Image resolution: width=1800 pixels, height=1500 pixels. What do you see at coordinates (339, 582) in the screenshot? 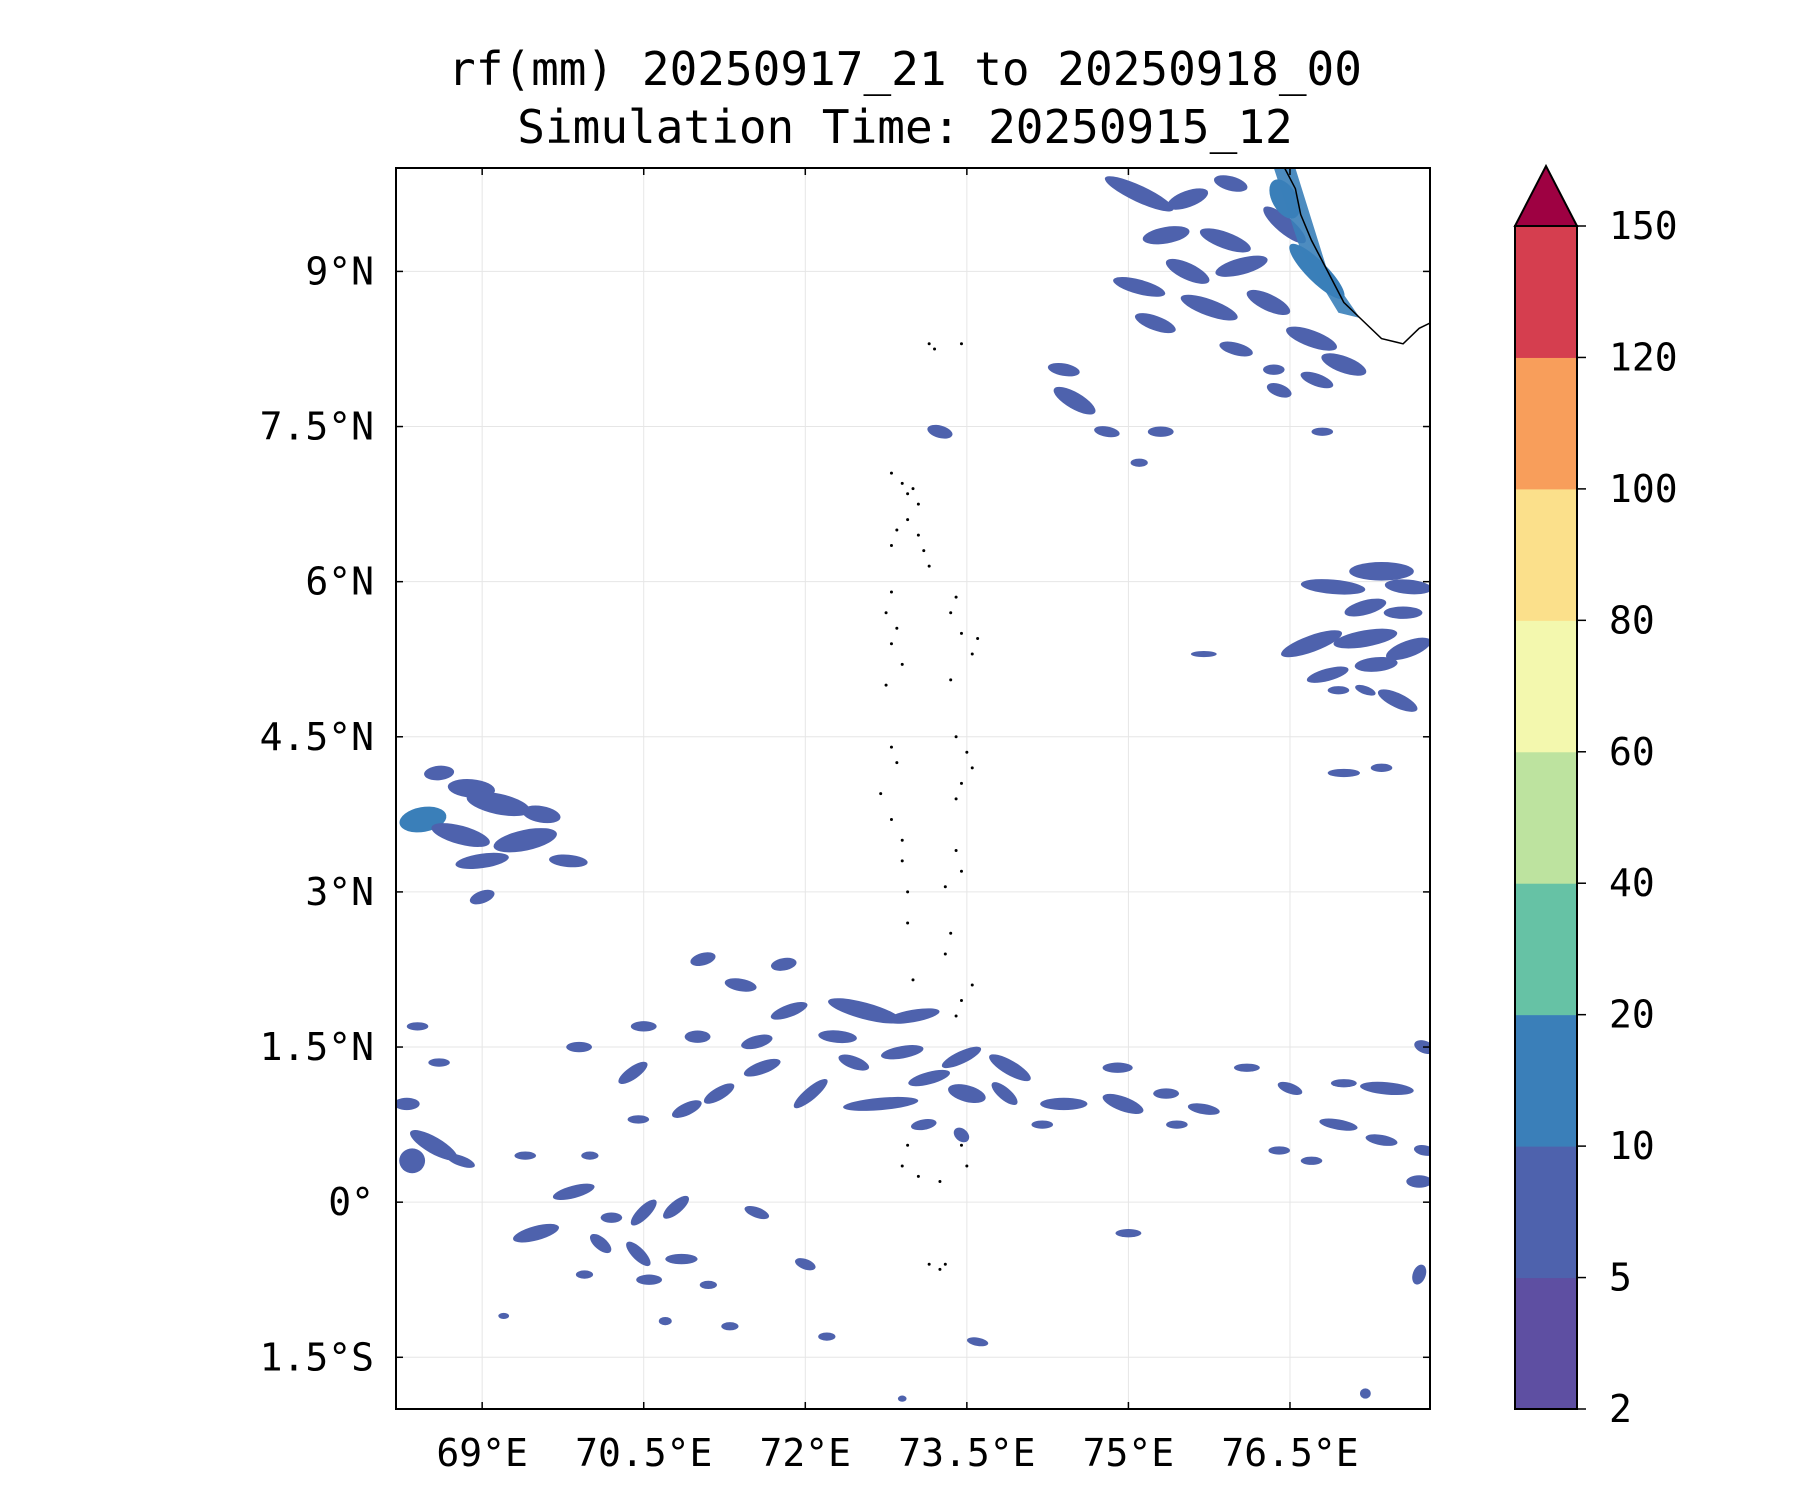
I see `lat-tick-label: 6°N` at bounding box center [339, 582].